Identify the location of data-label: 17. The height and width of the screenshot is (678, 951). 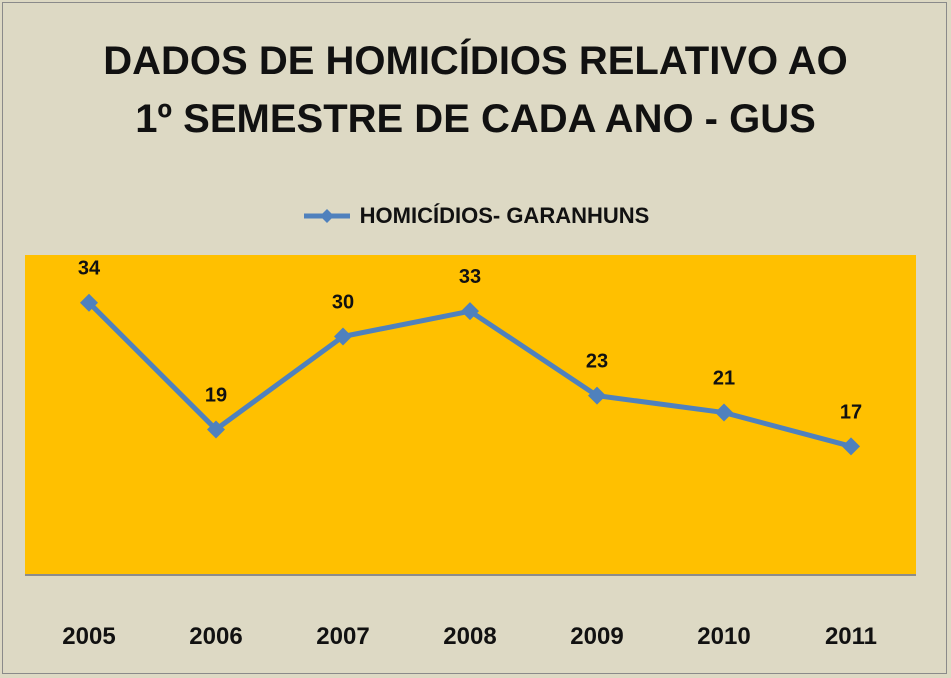
(851, 412).